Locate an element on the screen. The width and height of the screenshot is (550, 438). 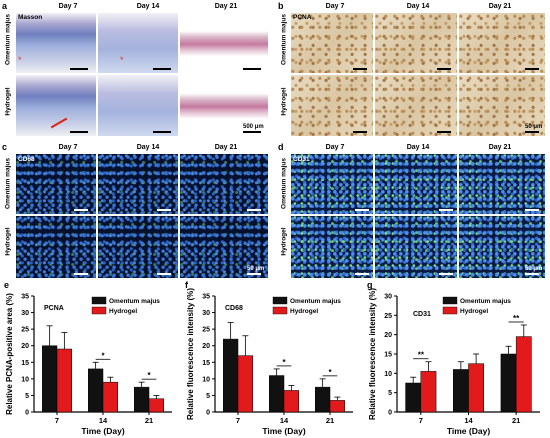
panel-letter-c: c is located at coordinates (5, 147).